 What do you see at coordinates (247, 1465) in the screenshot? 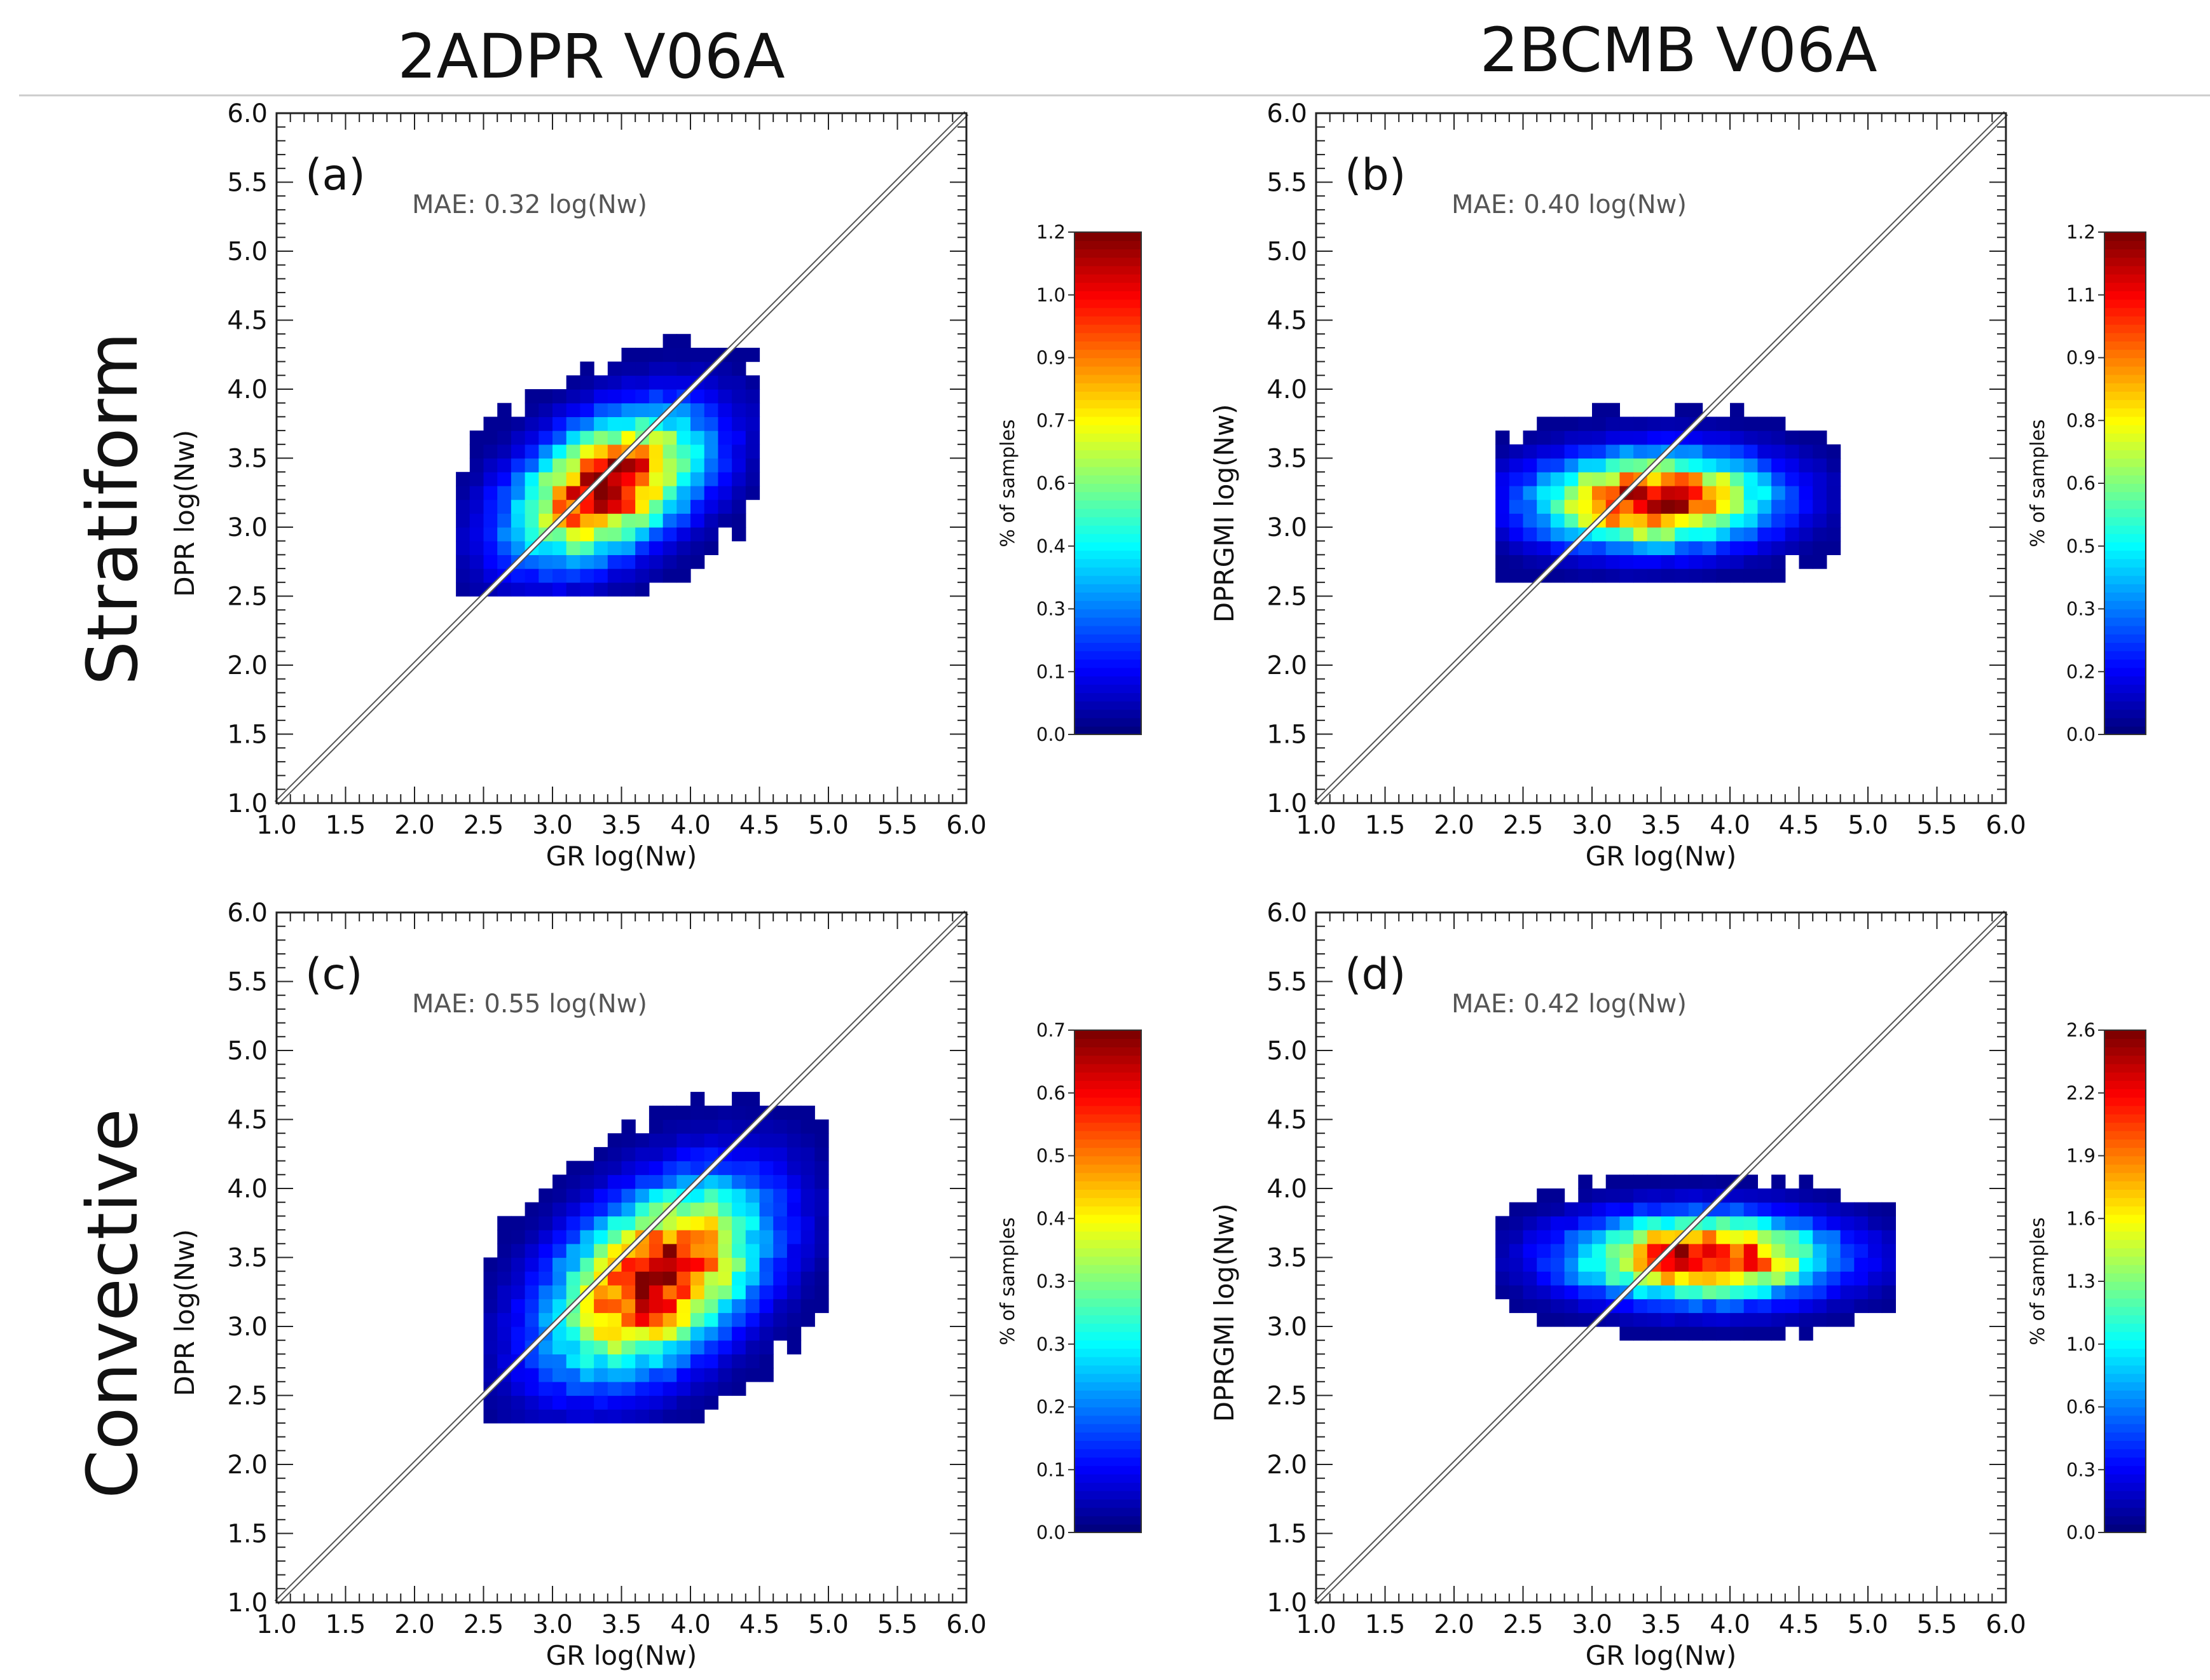
I see `y-tick-label: 2.0` at bounding box center [247, 1465].